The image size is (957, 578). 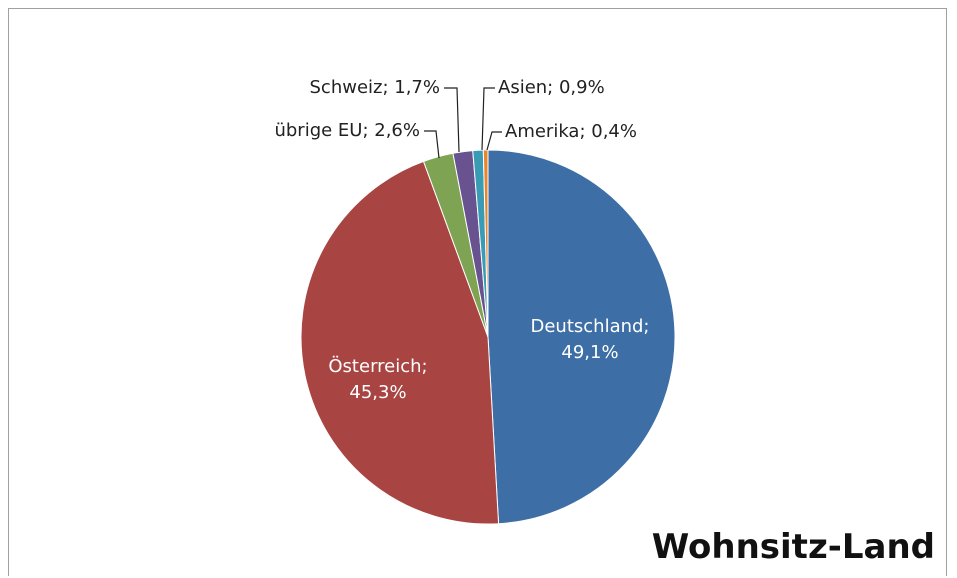 What do you see at coordinates (347, 130) in the screenshot?
I see `data-label: übrige EU; 2,6%` at bounding box center [347, 130].